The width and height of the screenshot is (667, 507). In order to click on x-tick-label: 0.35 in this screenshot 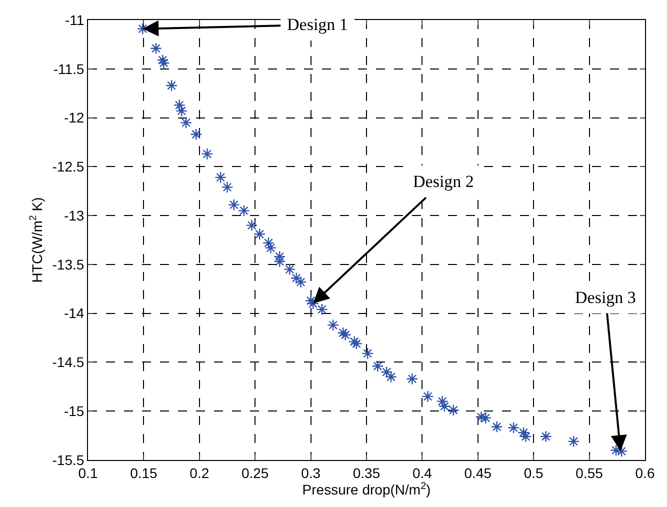, I will do `click(366, 472)`.